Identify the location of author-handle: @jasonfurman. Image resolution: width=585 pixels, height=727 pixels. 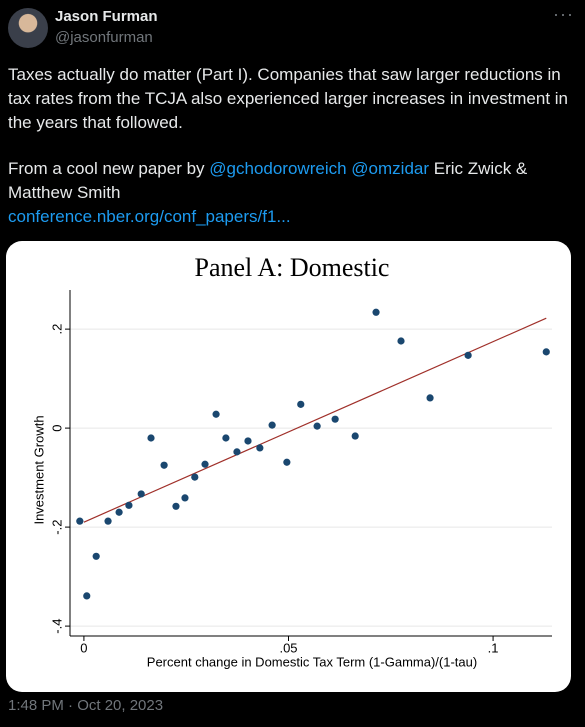
(104, 37).